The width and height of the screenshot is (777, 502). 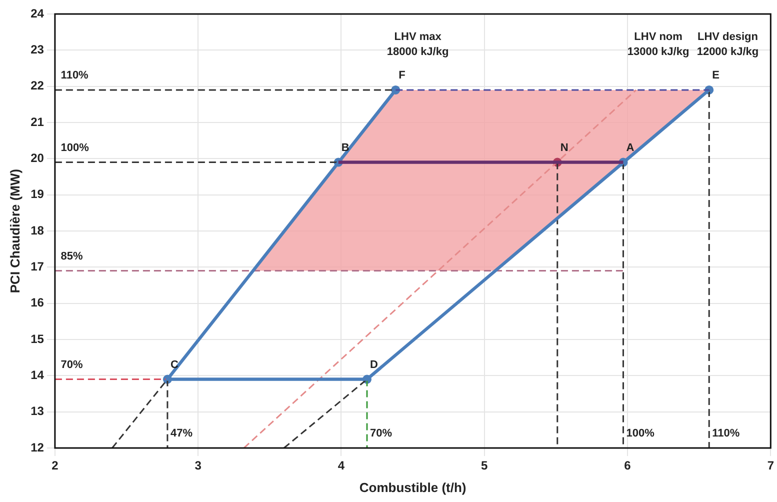 I want to click on y-tick-label: 14, so click(x=37, y=375).